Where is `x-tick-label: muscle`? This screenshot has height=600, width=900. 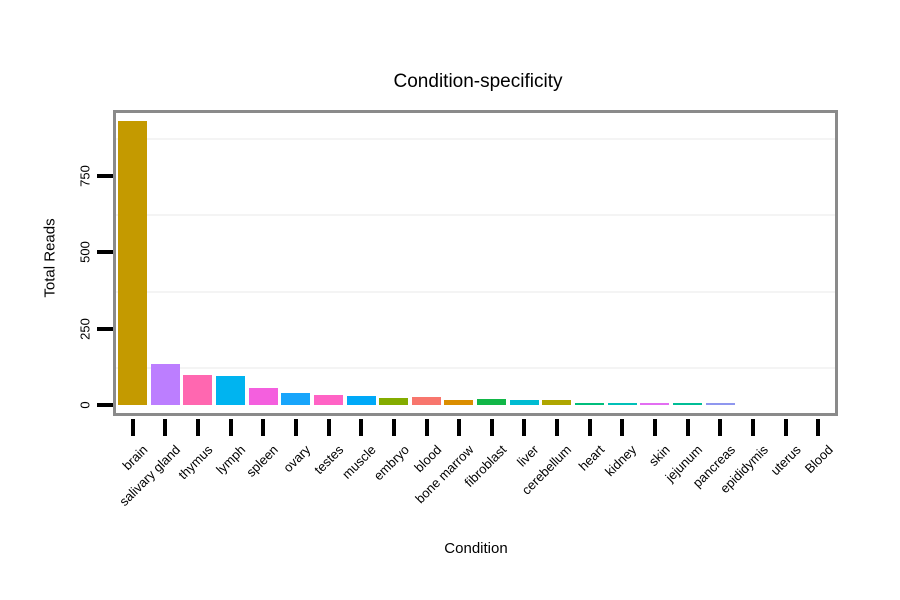
x-tick-label: muscle is located at coordinates (358, 462).